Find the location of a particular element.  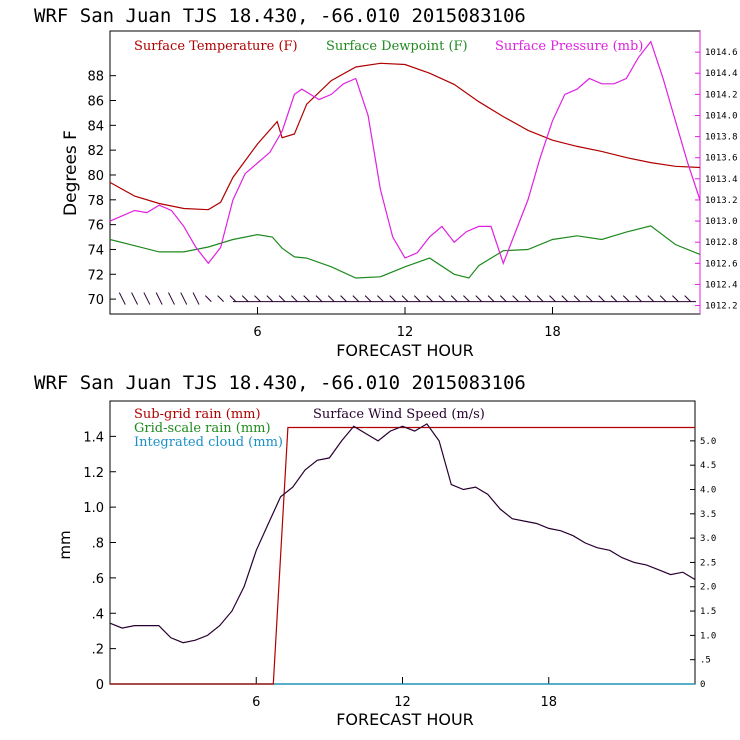

y-tick-label: 0 is located at coordinates (100, 685).